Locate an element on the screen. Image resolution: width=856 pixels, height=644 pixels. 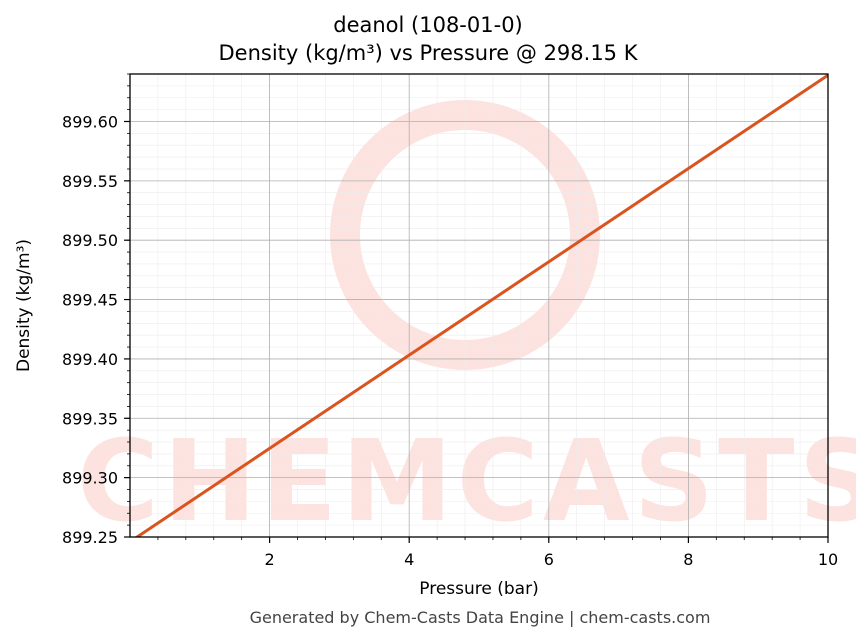
y-tick-label: 899.50 is located at coordinates (90, 240).